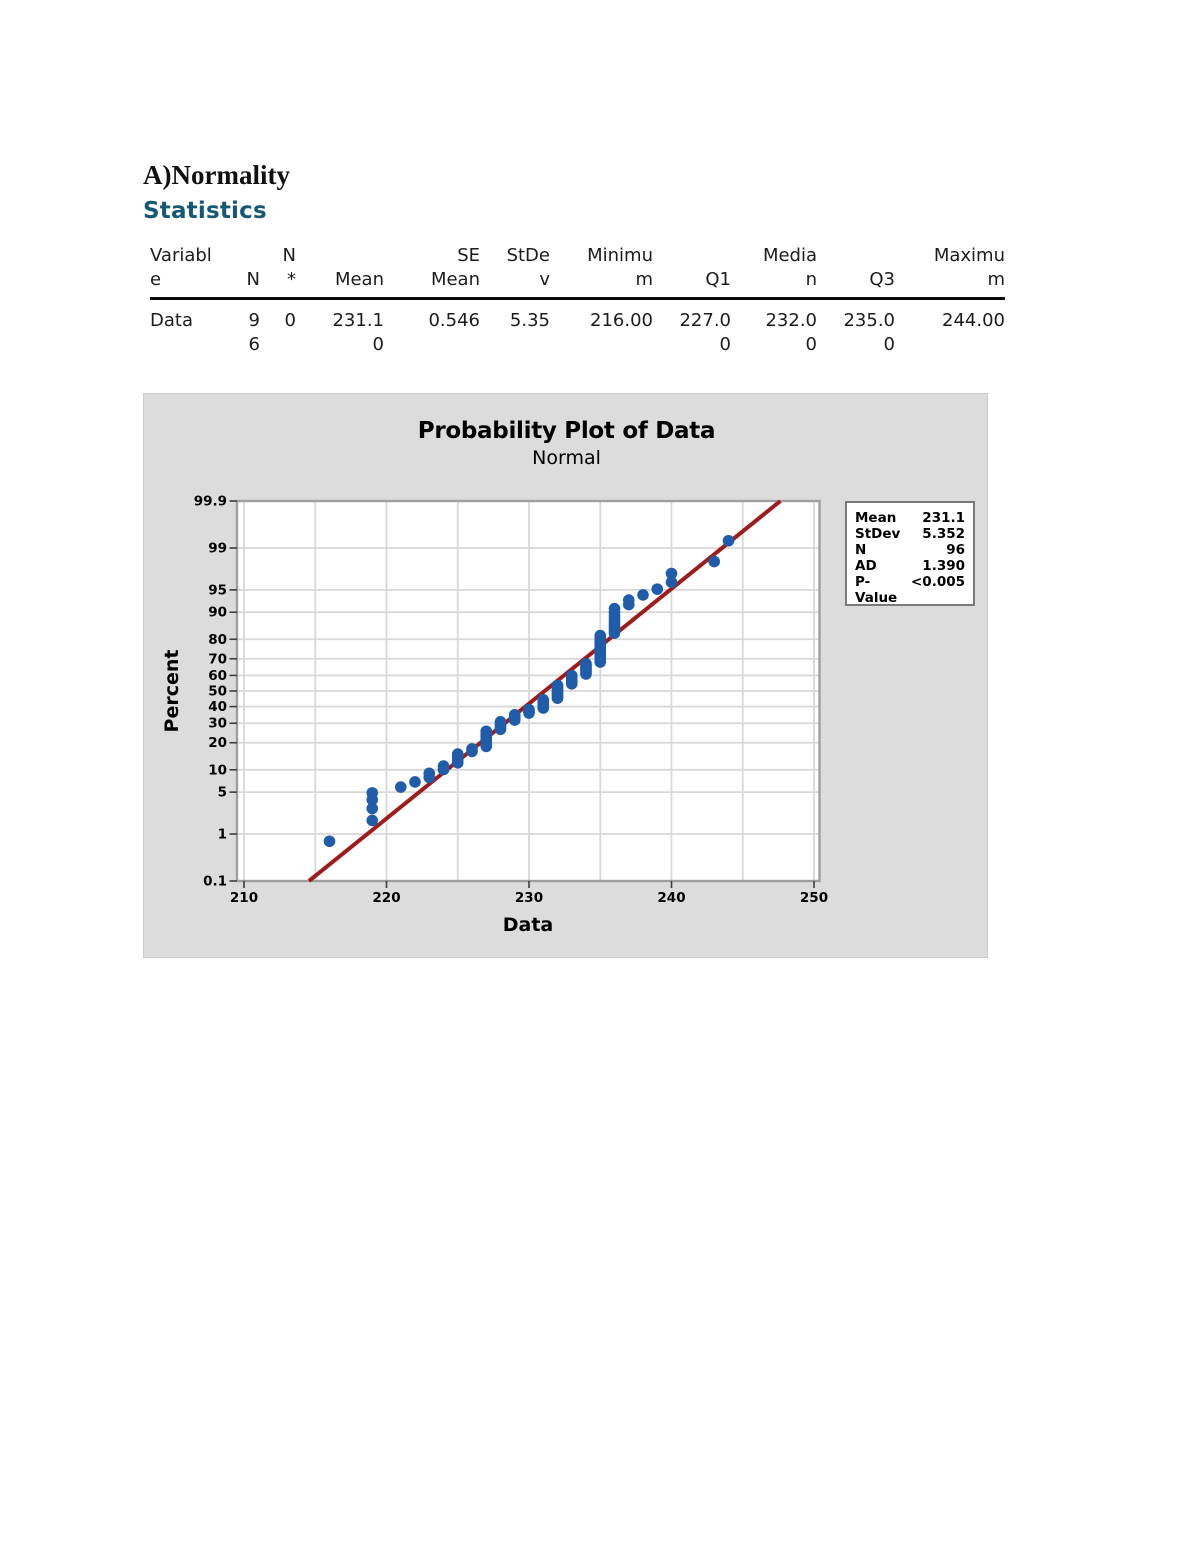 The image size is (1200, 1553). I want to click on legend-row: AD 1.390, so click(910, 566).